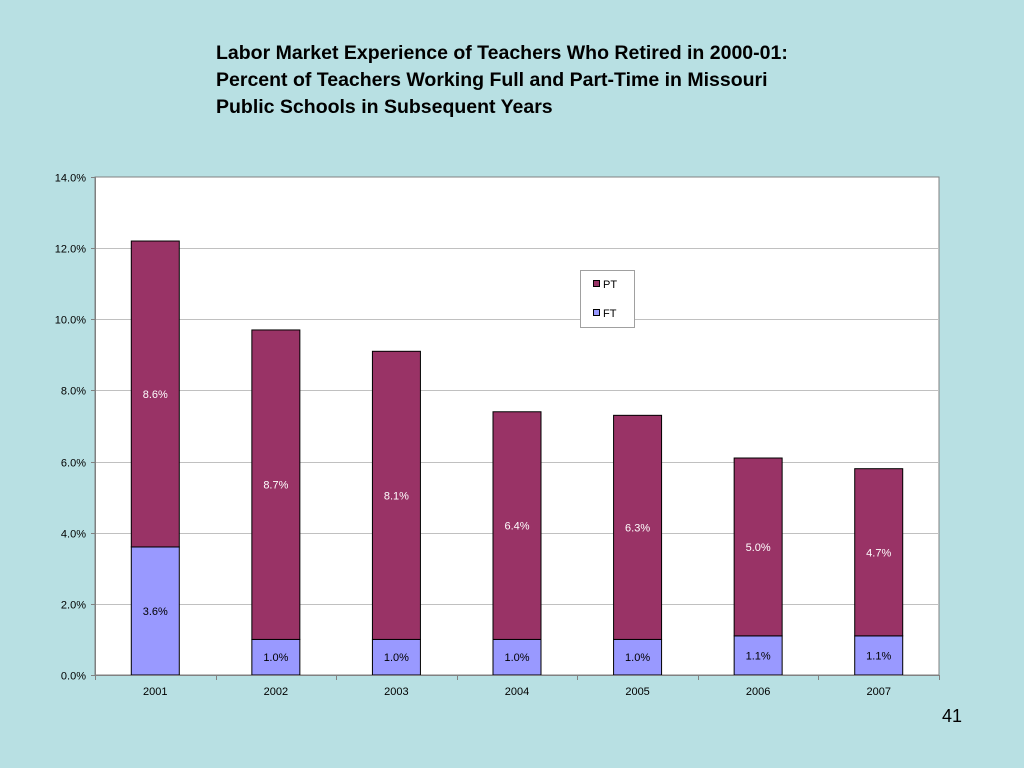 The width and height of the screenshot is (1024, 768). I want to click on slide-title-line-3: Public Schools in Subsequent Years, so click(384, 107).